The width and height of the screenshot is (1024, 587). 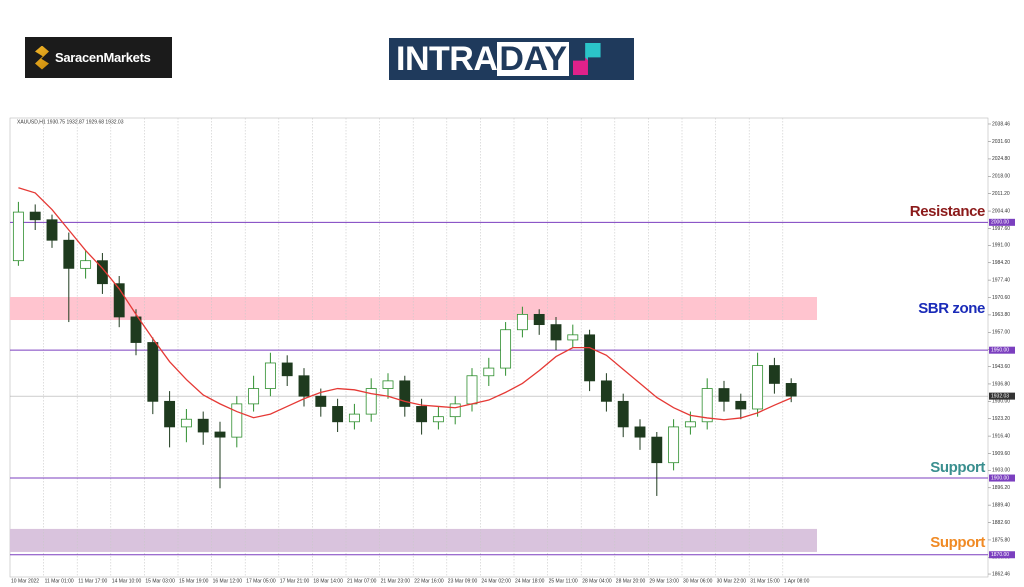 What do you see at coordinates (1001, 540) in the screenshot?
I see `y-tick-label: 1875.80` at bounding box center [1001, 540].